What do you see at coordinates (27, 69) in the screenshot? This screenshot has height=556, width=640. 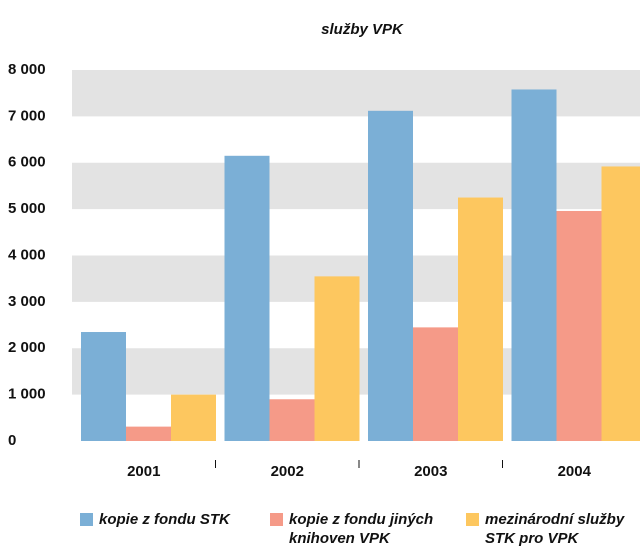 I see `y-tick-label: 8 000` at bounding box center [27, 69].